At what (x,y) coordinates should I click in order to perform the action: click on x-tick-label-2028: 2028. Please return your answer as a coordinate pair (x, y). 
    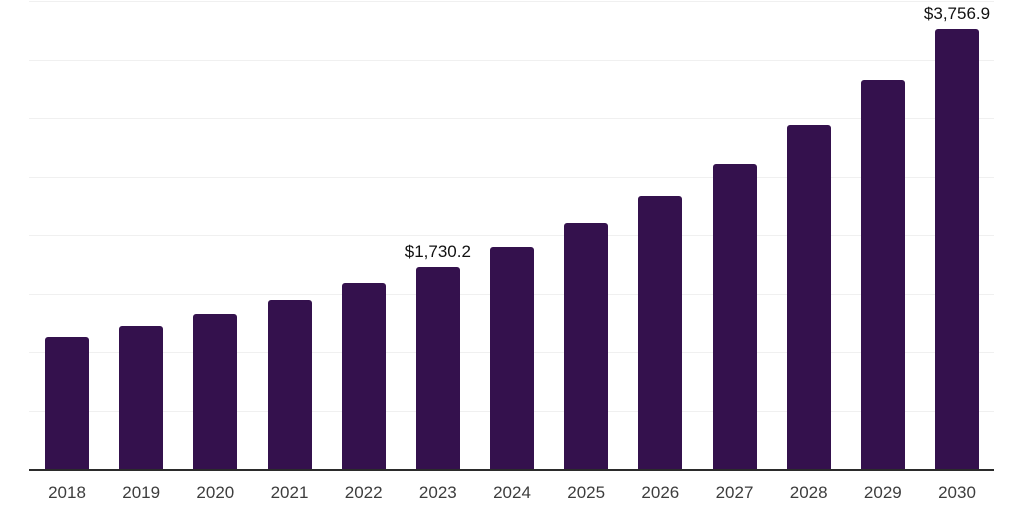
    Looking at the image, I should click on (808, 492).